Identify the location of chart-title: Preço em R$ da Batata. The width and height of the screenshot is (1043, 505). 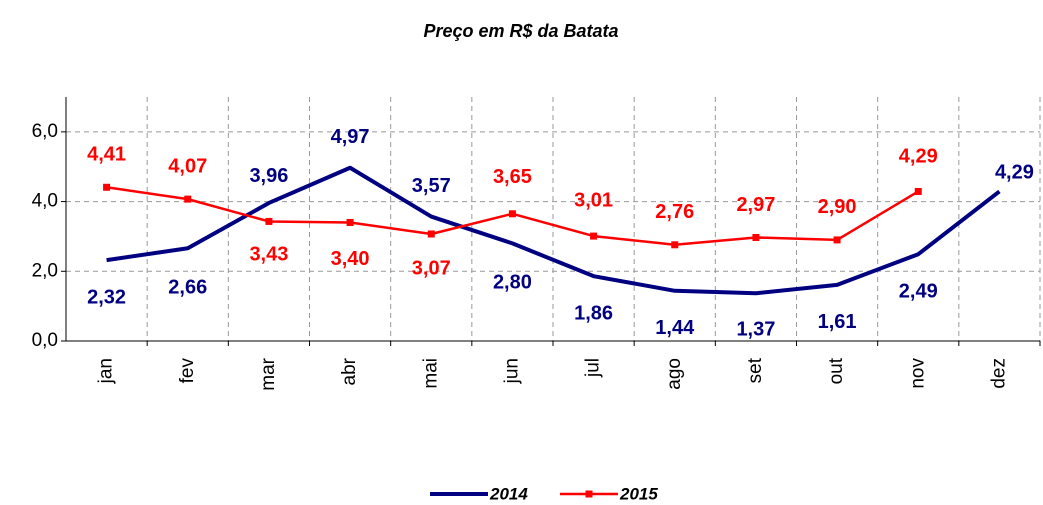
(520, 31).